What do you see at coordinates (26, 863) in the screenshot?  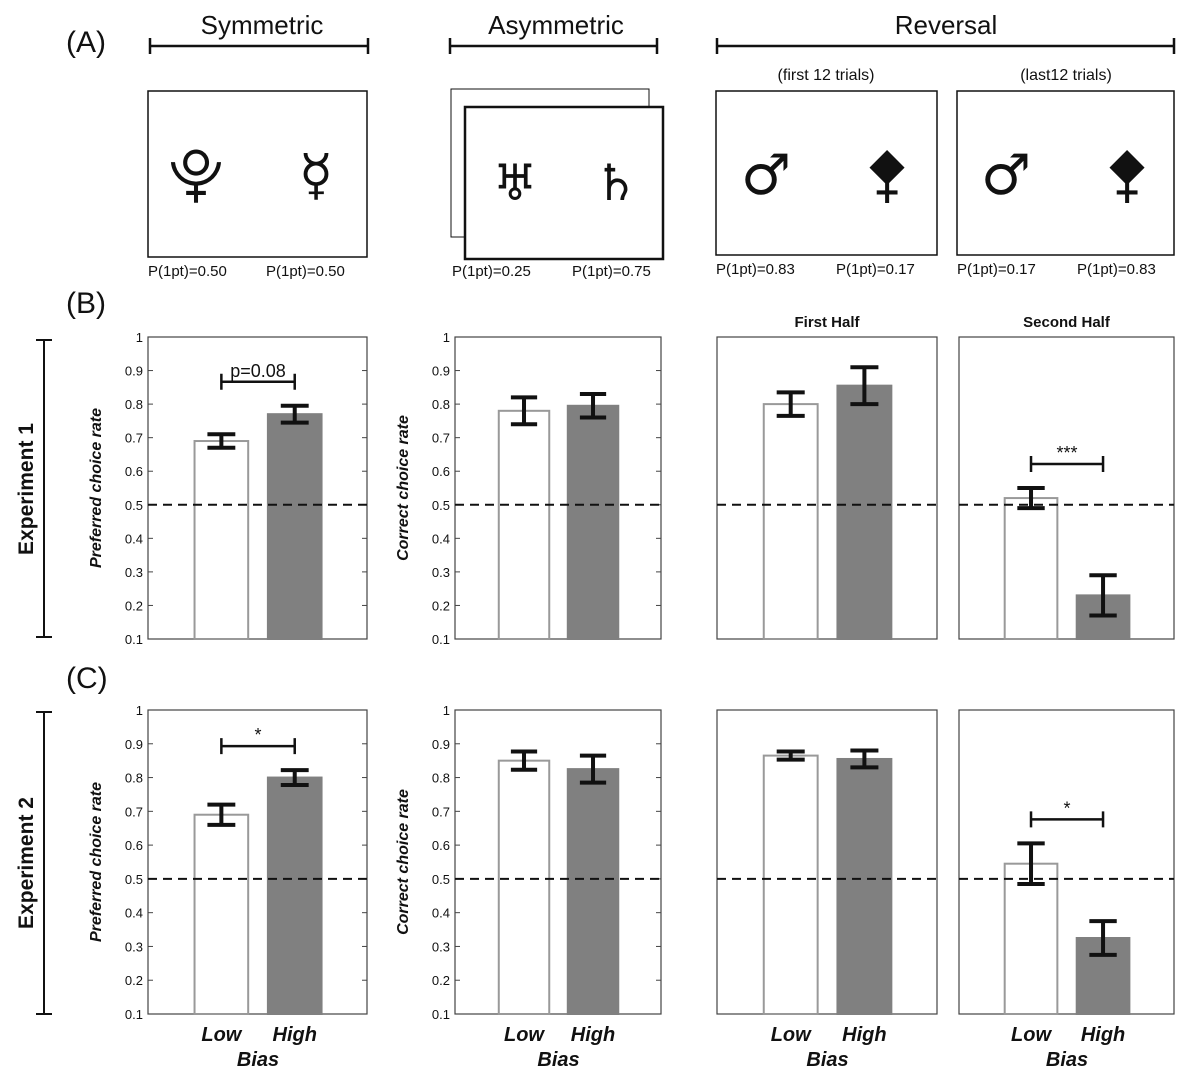 I see `experiment-2-label: Experiment 2` at bounding box center [26, 863].